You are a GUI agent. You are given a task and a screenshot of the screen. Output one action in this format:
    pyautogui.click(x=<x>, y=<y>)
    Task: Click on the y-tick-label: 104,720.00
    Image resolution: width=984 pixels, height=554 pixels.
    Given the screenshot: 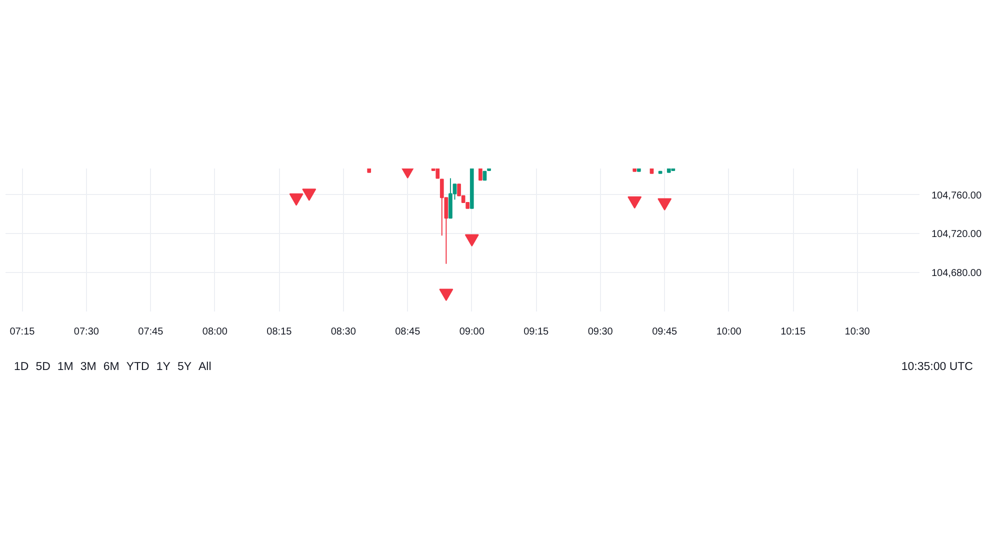 What is the action you would take?
    pyautogui.click(x=957, y=234)
    